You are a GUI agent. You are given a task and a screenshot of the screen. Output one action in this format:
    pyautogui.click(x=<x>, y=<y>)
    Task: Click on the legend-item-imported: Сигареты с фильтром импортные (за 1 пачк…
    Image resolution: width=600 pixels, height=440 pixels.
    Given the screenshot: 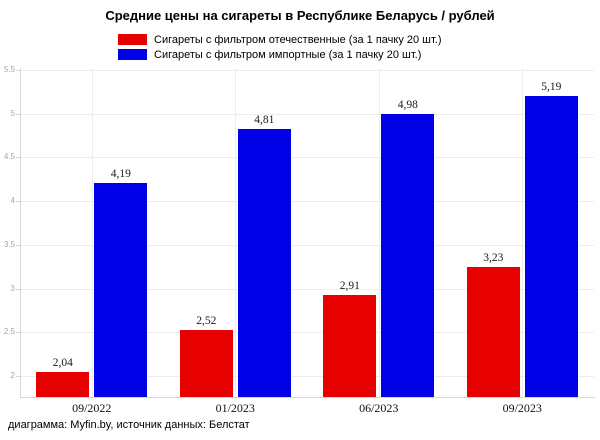 What is the action you would take?
    pyautogui.click(x=280, y=54)
    